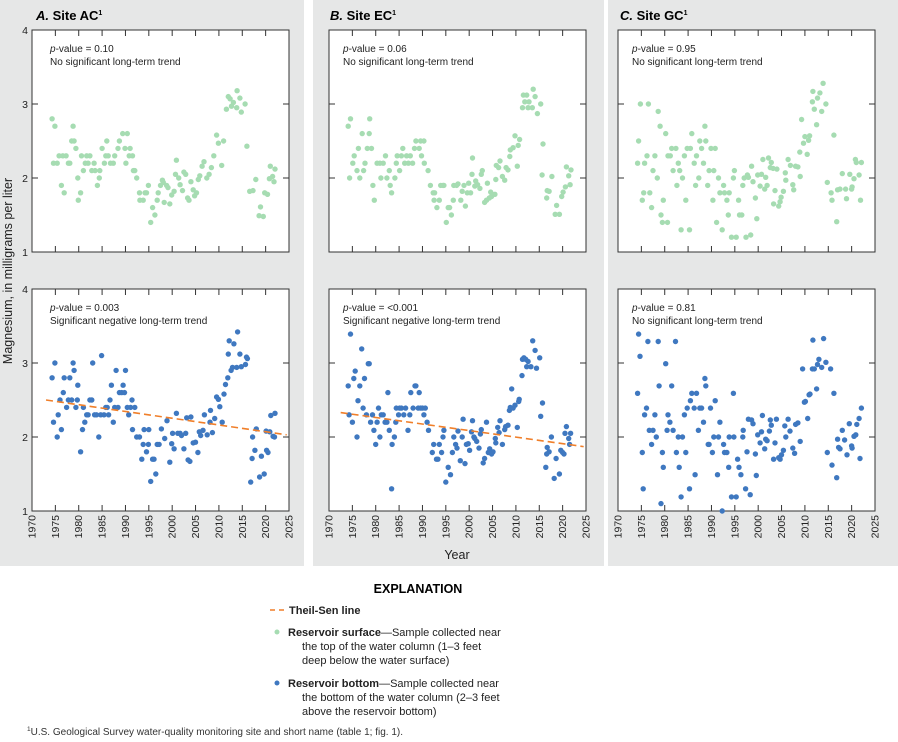  Describe the element at coordinates (375, 661) in the screenshot. I see `legend-surface-line3: deep below the water surface)` at that location.